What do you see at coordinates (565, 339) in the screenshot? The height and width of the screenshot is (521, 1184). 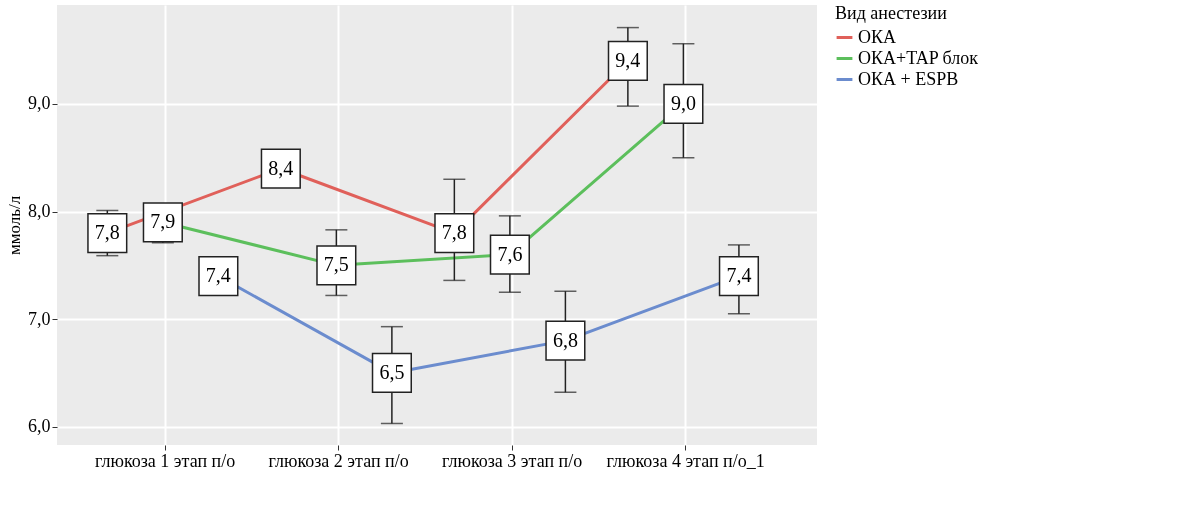 I see `data-label: 6,8` at bounding box center [565, 339].